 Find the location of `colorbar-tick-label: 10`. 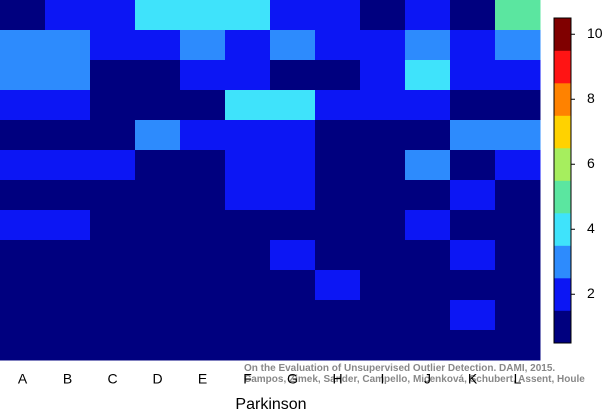

colorbar-tick-label: 10 is located at coordinates (595, 33).